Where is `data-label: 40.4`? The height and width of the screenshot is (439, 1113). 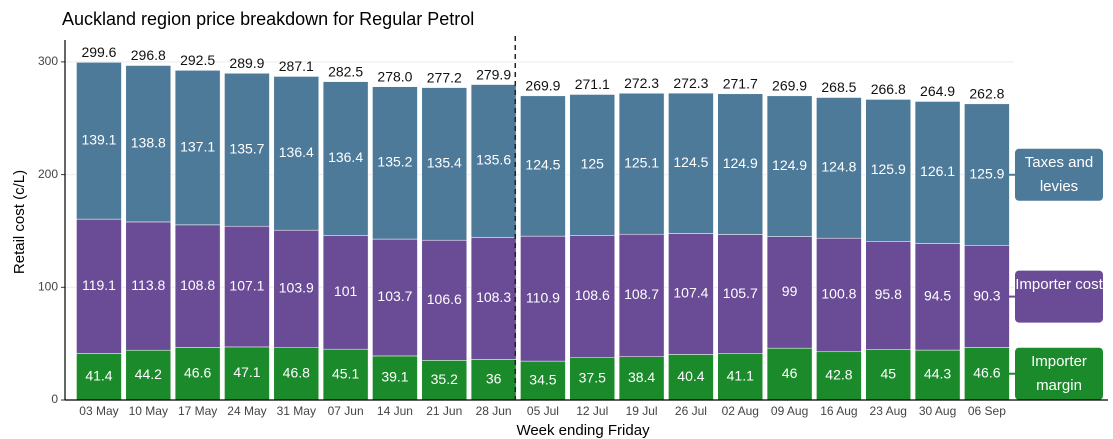
data-label: 40.4 is located at coordinates (690, 376).